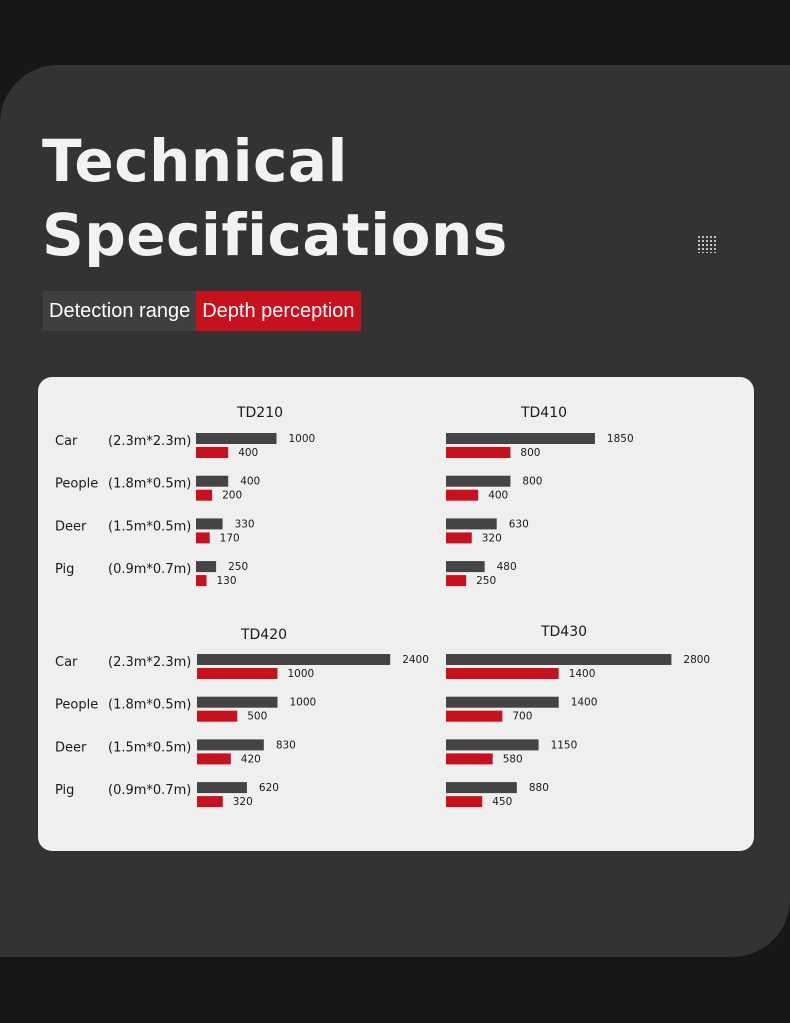 This screenshot has width=790, height=1023. Describe the element at coordinates (245, 524) in the screenshot. I see `value-label-detection-td210-deer: 330` at that location.